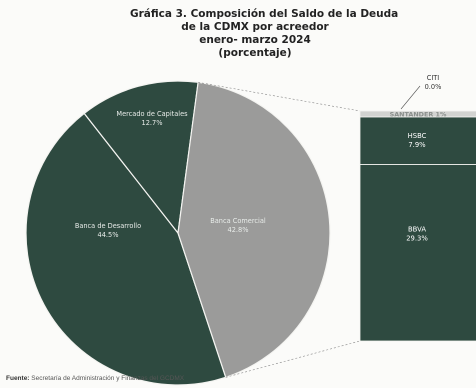  I want to click on callout-line-citi, so click(410, 97).